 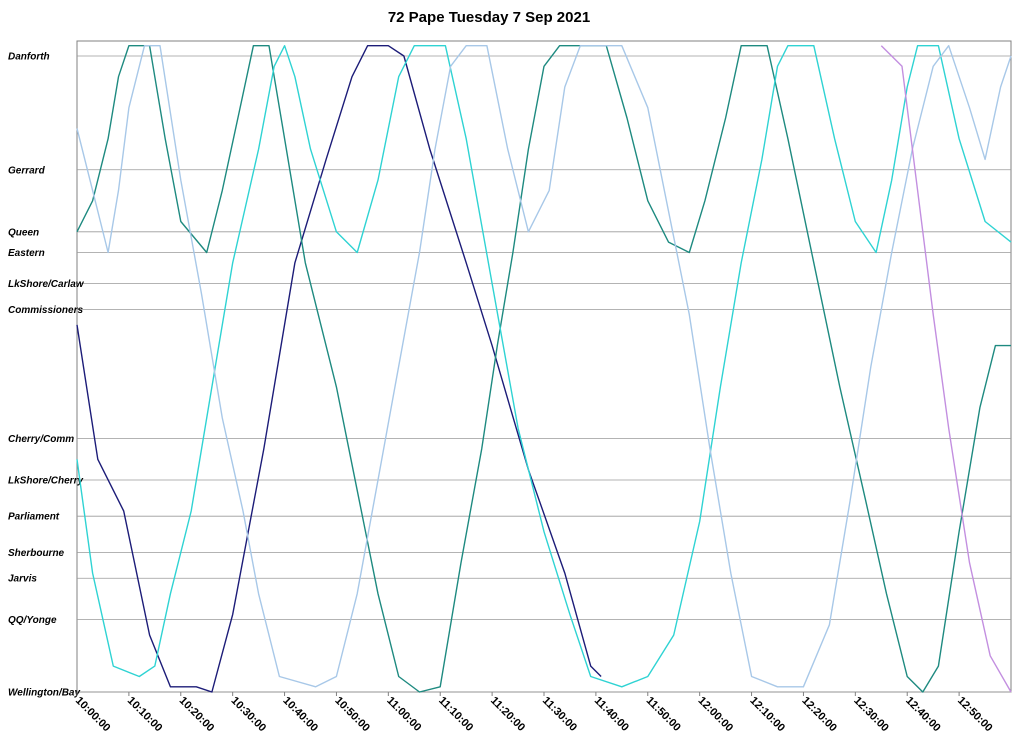 I want to click on time-tick-label: 12:10:00, so click(x=767, y=715).